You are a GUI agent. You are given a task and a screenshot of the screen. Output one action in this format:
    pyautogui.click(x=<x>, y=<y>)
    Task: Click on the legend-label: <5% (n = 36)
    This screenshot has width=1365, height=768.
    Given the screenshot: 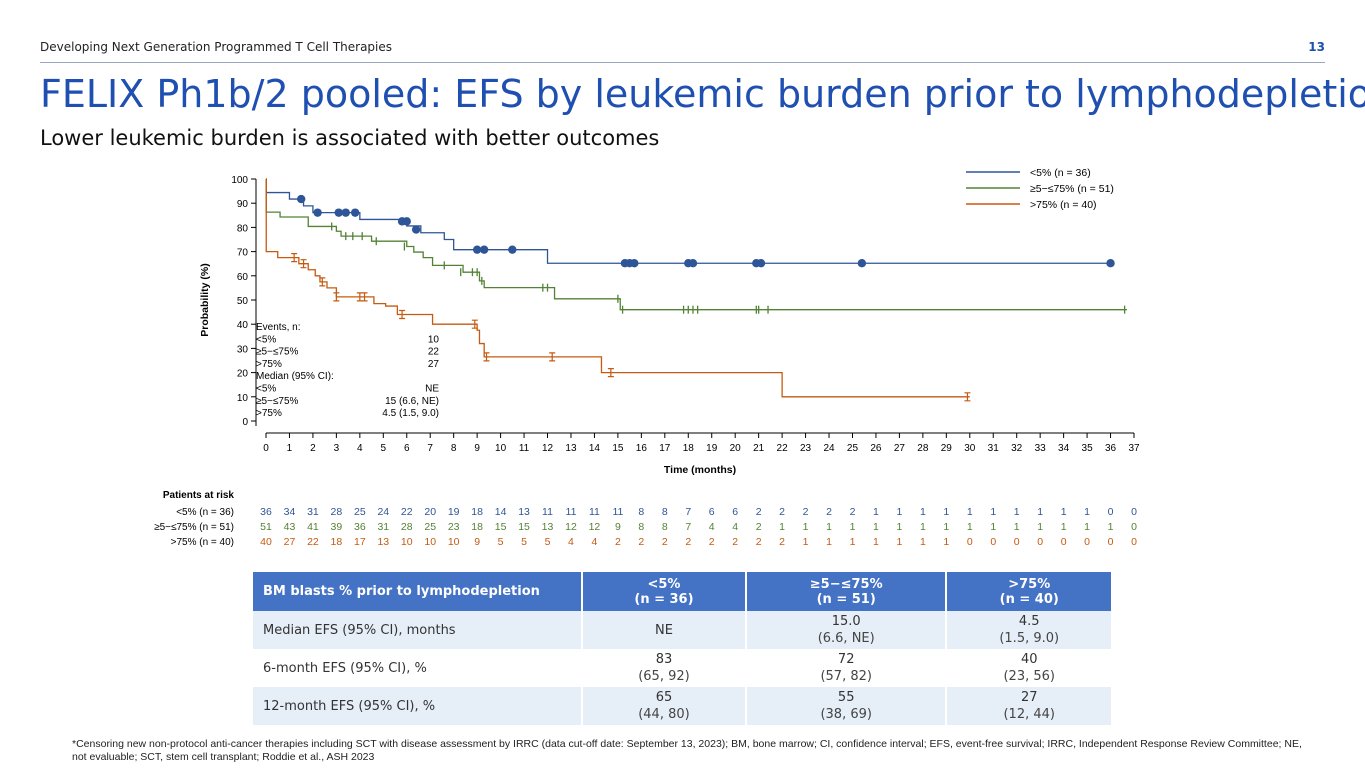 What is the action you would take?
    pyautogui.click(x=1060, y=173)
    